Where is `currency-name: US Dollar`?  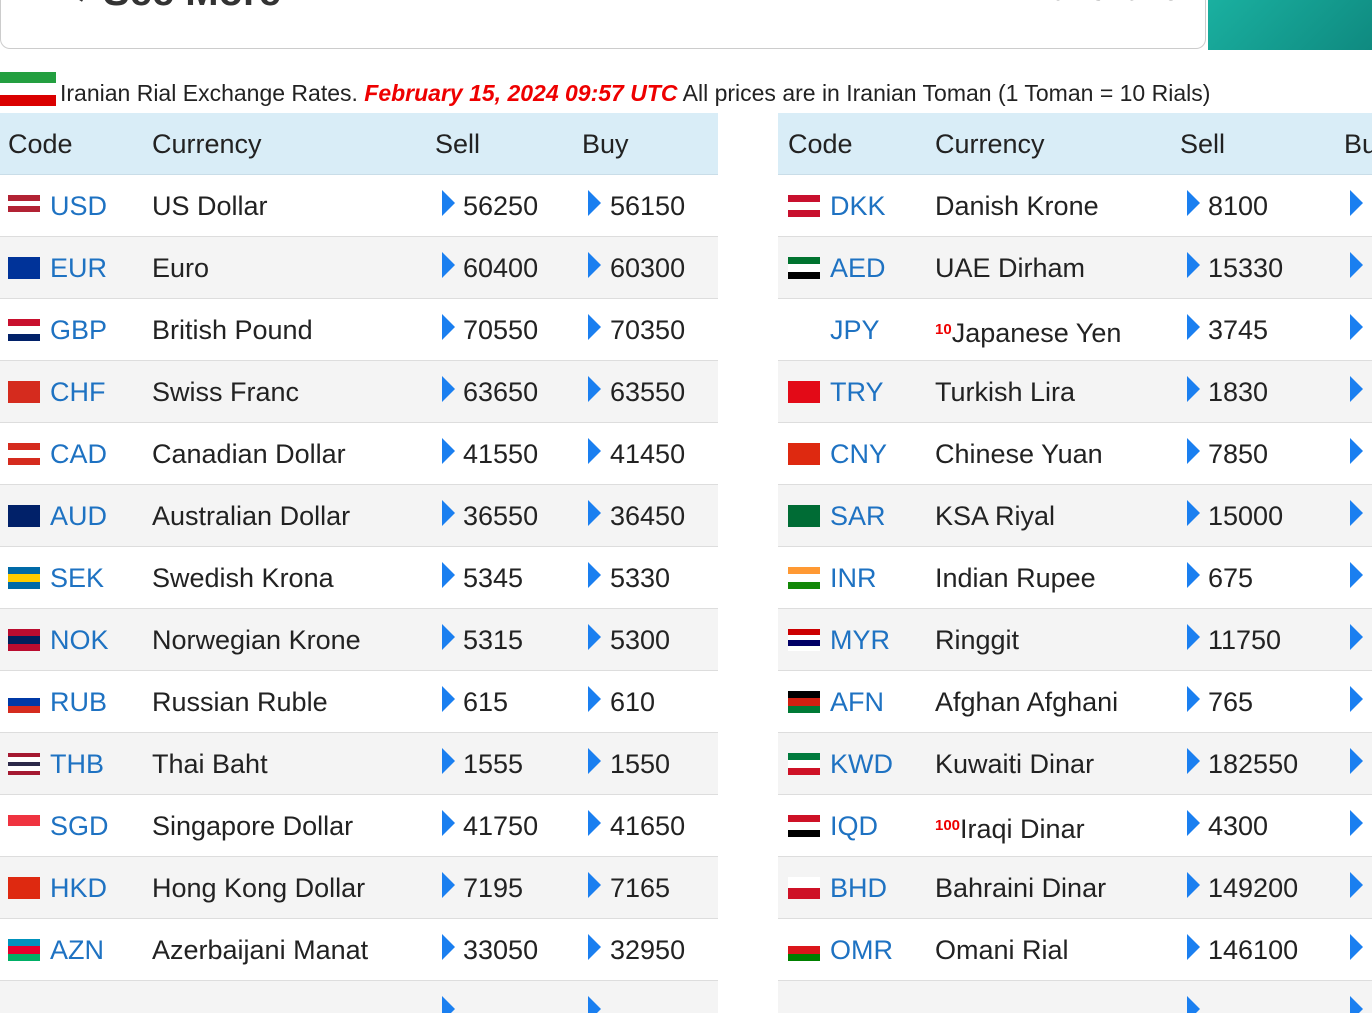 currency-name: US Dollar is located at coordinates (210, 206).